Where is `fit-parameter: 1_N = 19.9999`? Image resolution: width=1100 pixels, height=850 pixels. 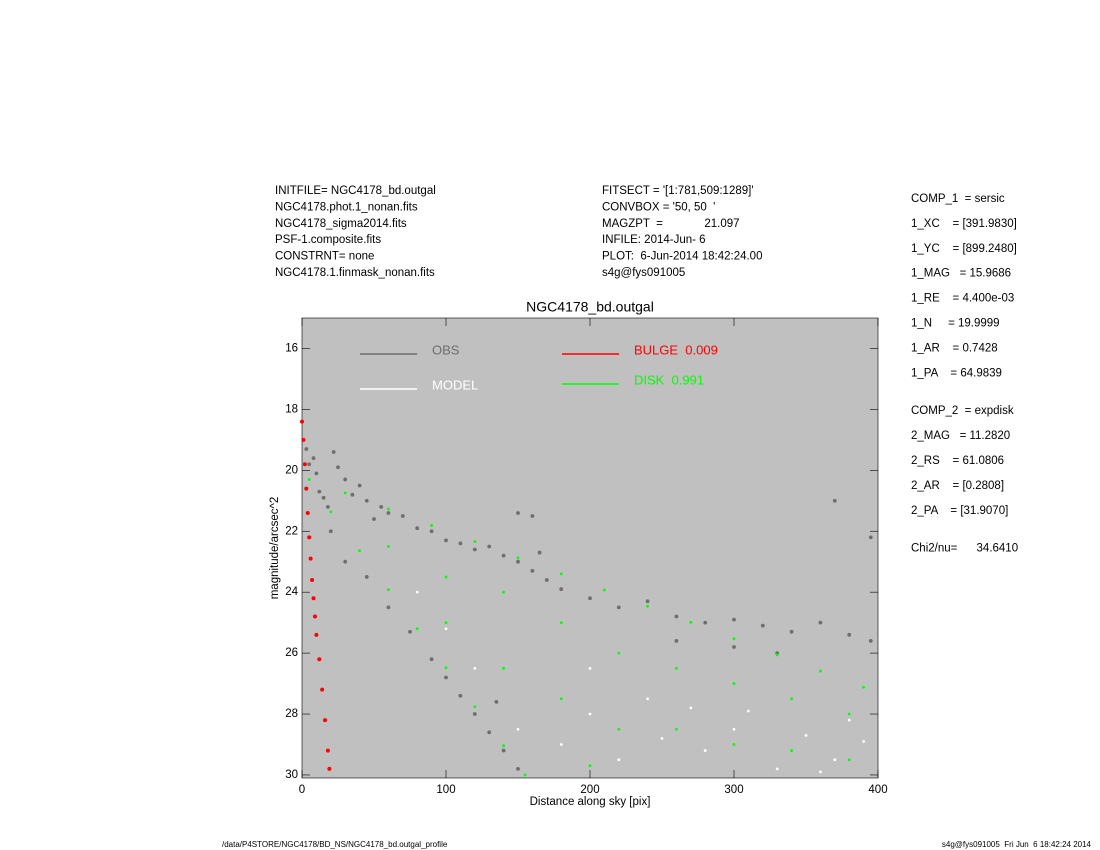 fit-parameter: 1_N = 19.9999 is located at coordinates (955, 324).